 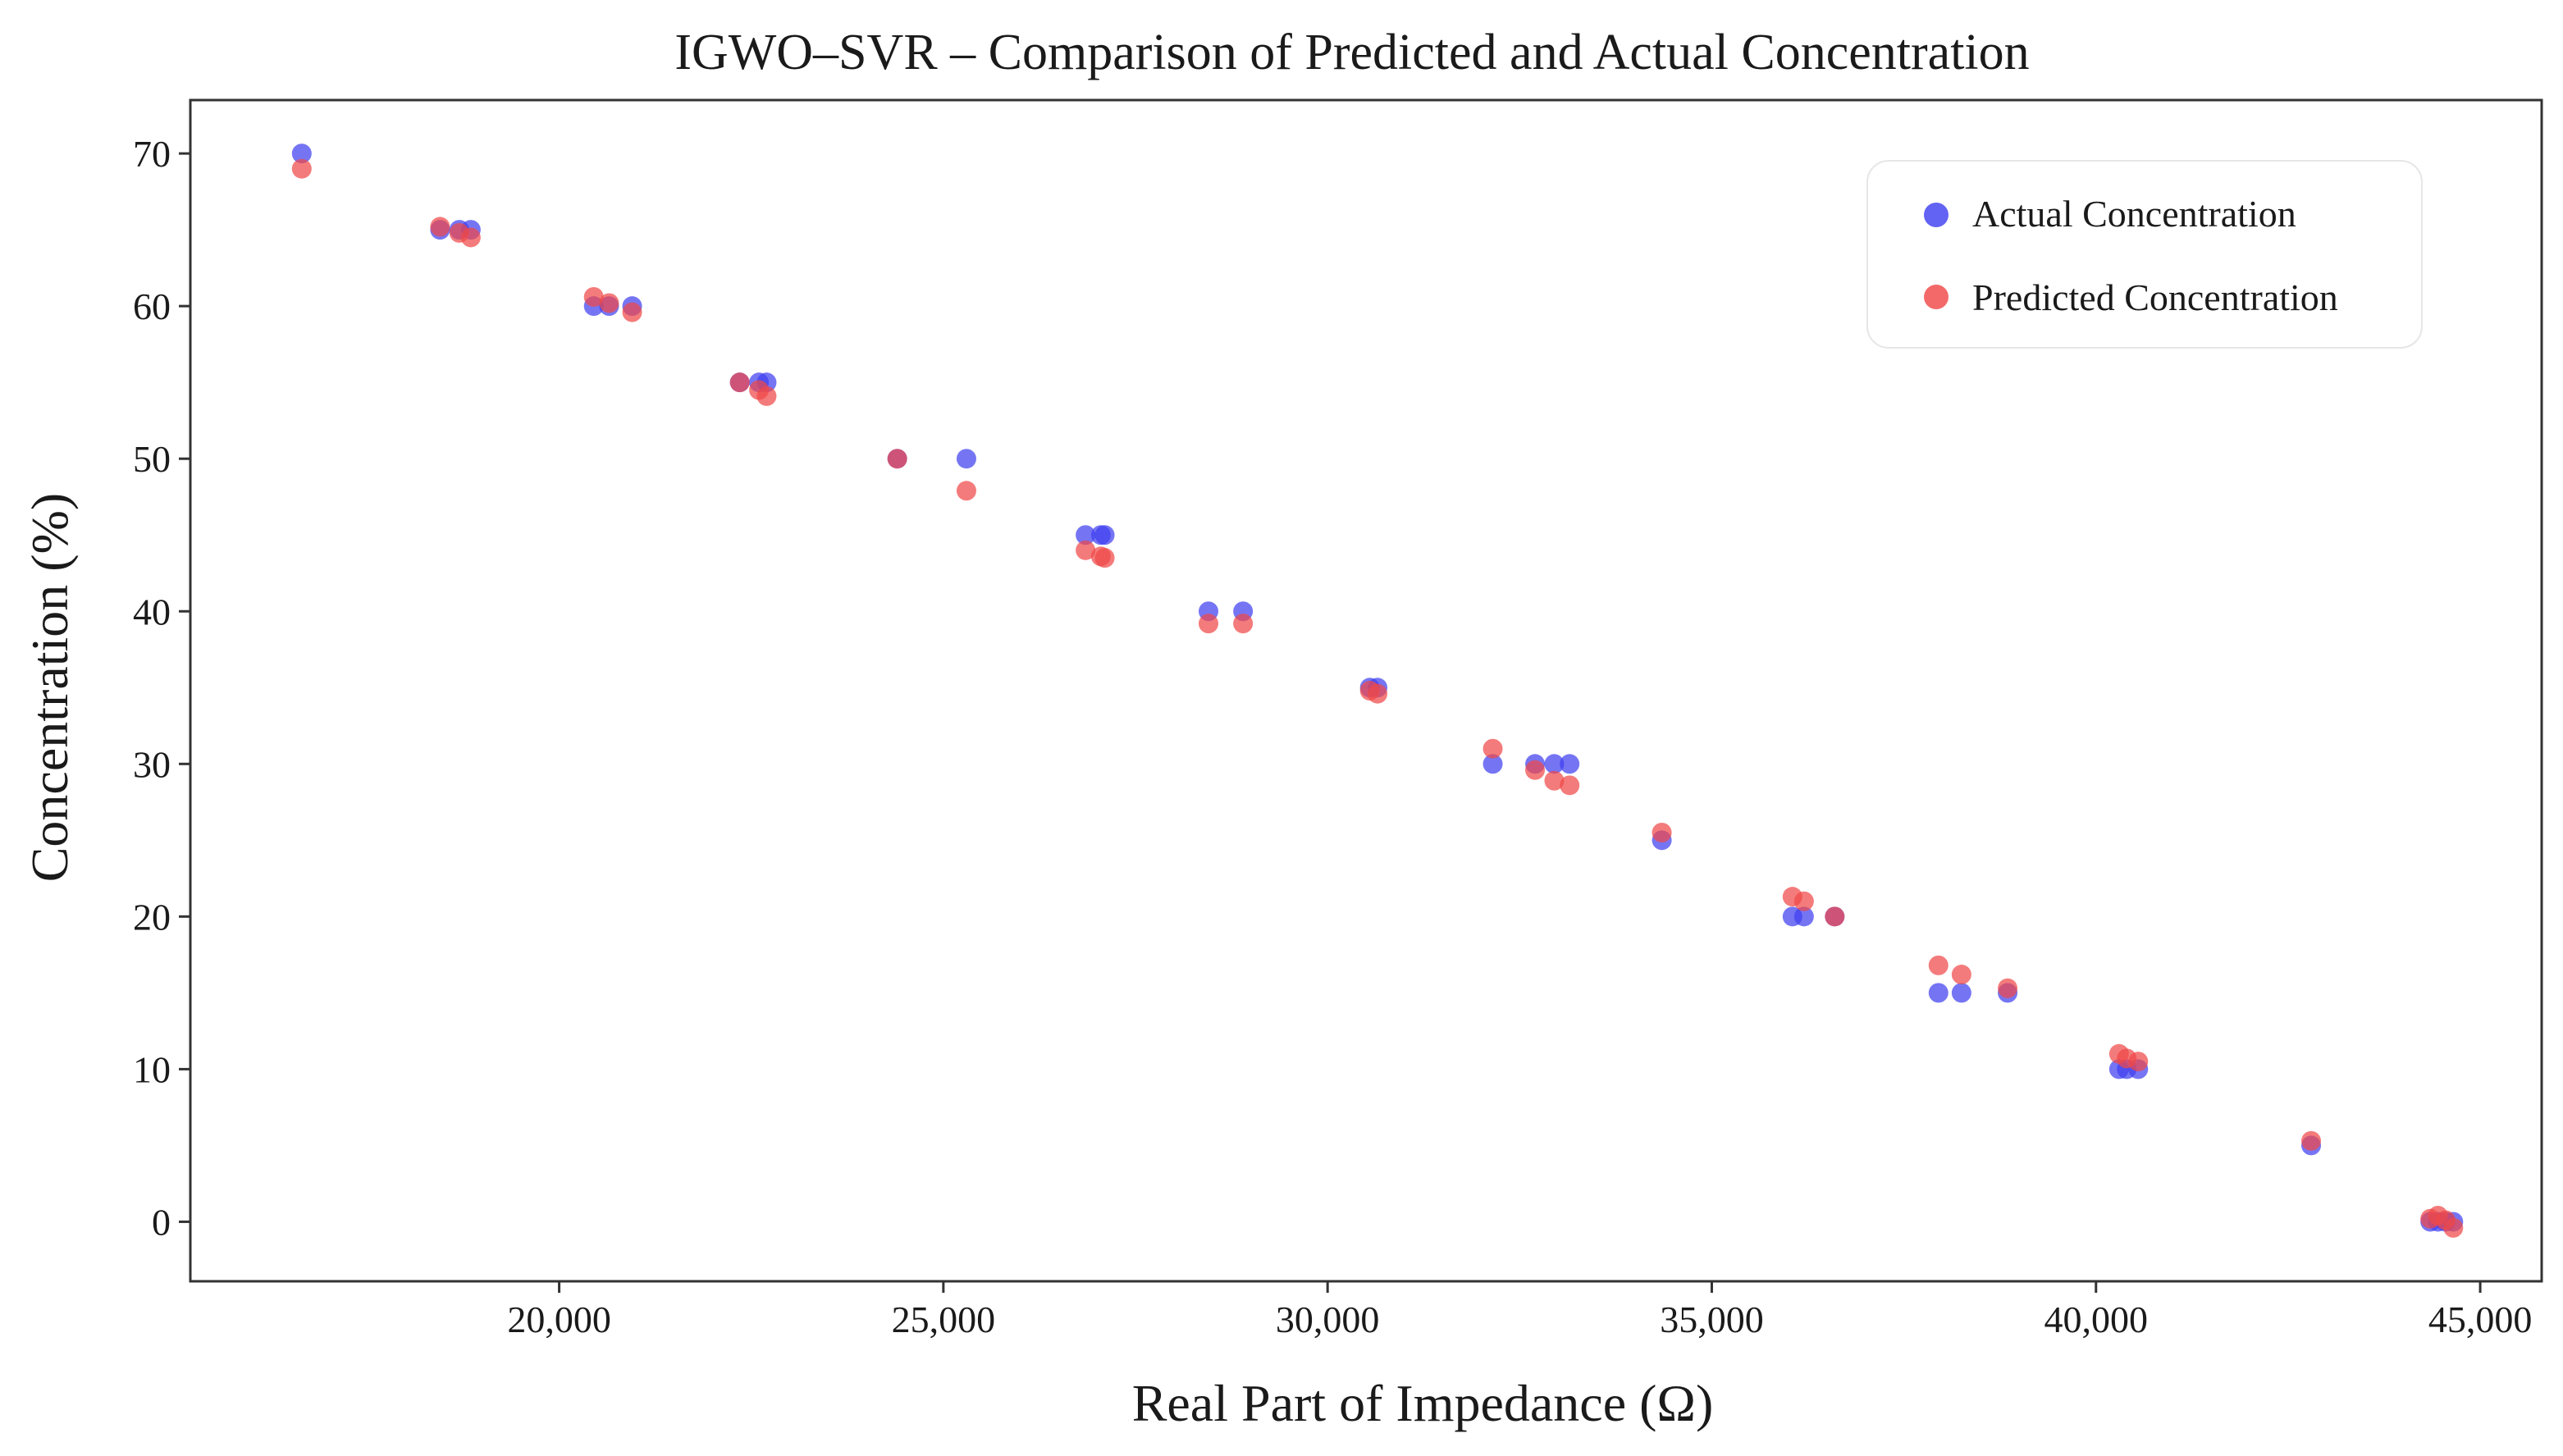 I want to click on y-axis: 0 10 20 30 40 50 60 70, so click(x=161, y=688).